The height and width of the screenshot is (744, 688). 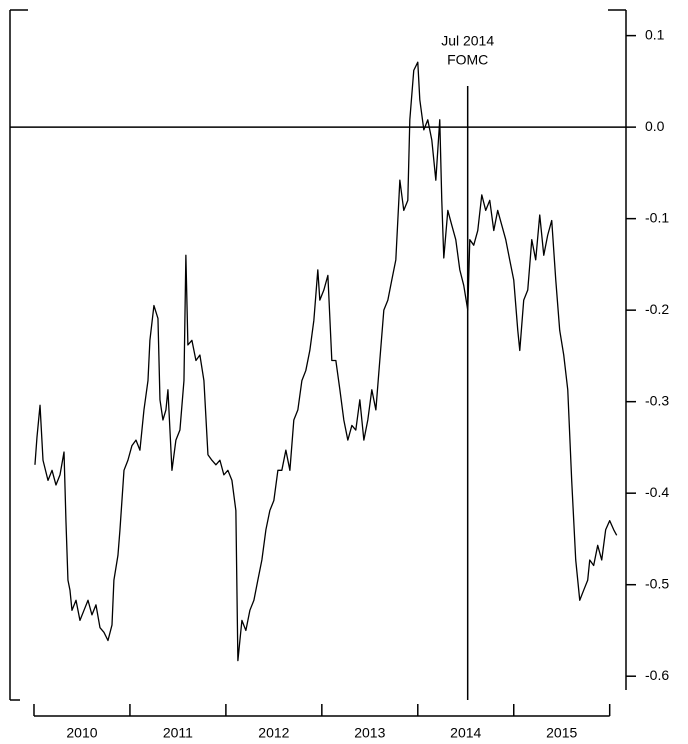 I want to click on y-tick-label: 0.1, so click(x=655, y=34).